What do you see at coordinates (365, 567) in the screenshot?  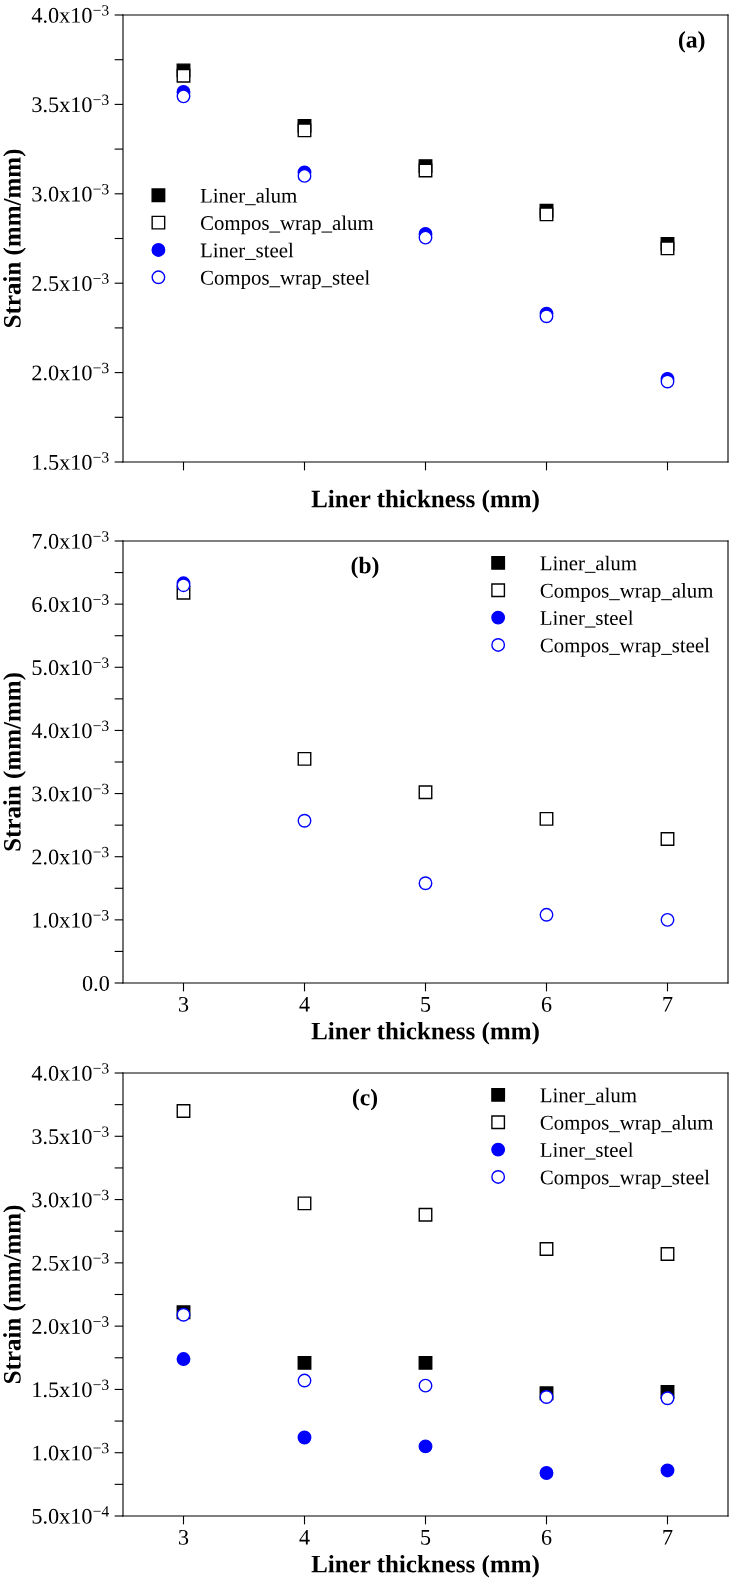 I see `annotation: (b)` at bounding box center [365, 567].